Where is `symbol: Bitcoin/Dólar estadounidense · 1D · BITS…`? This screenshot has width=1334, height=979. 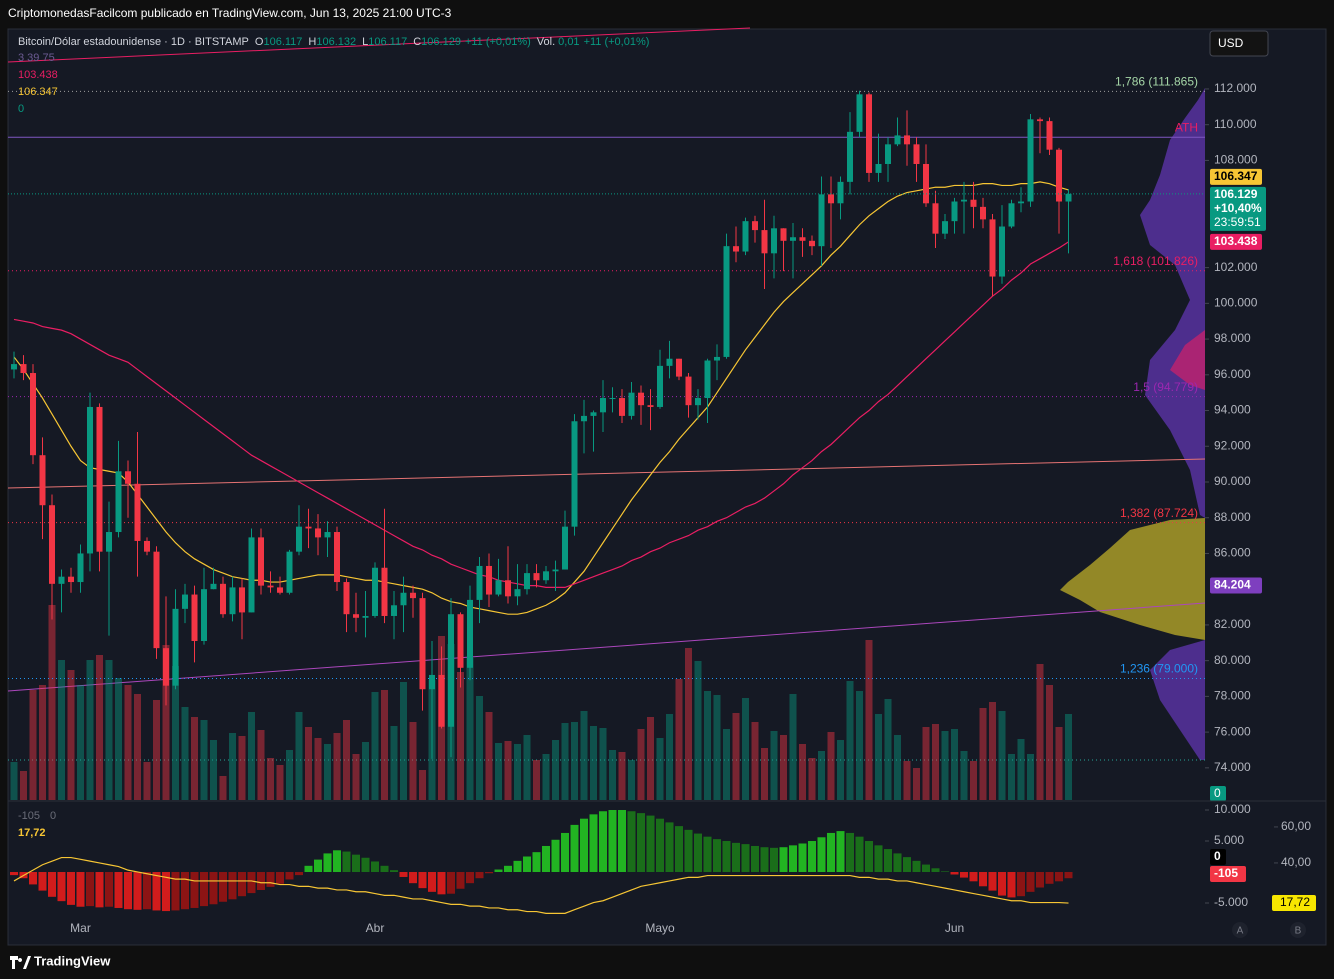
symbol: Bitcoin/Dólar estadounidense · 1D · BITS… is located at coordinates (133, 42).